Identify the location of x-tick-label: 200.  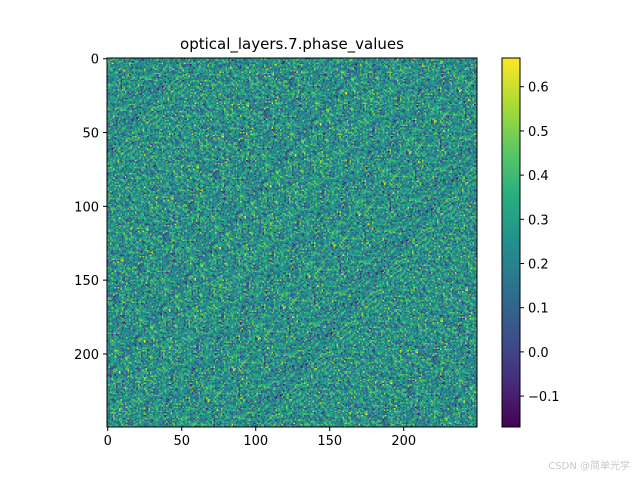
(403, 441).